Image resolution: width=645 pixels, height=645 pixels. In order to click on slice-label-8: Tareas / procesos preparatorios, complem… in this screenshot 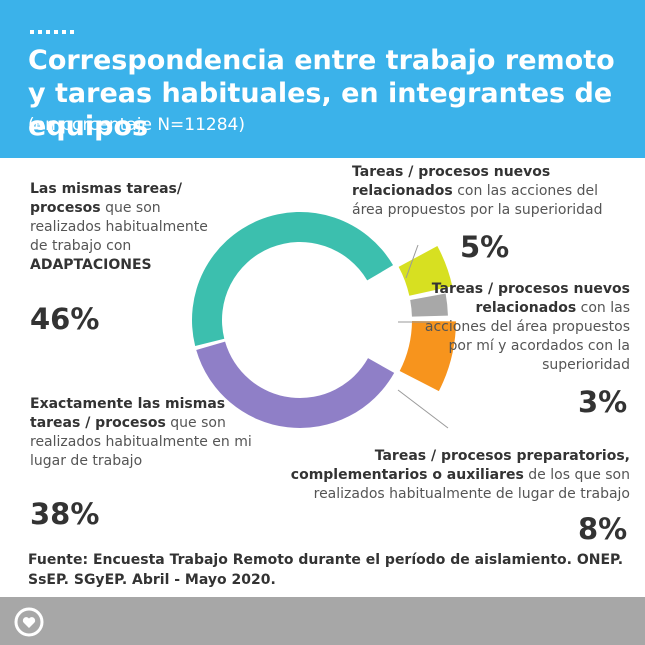, I will do `click(459, 475)`.